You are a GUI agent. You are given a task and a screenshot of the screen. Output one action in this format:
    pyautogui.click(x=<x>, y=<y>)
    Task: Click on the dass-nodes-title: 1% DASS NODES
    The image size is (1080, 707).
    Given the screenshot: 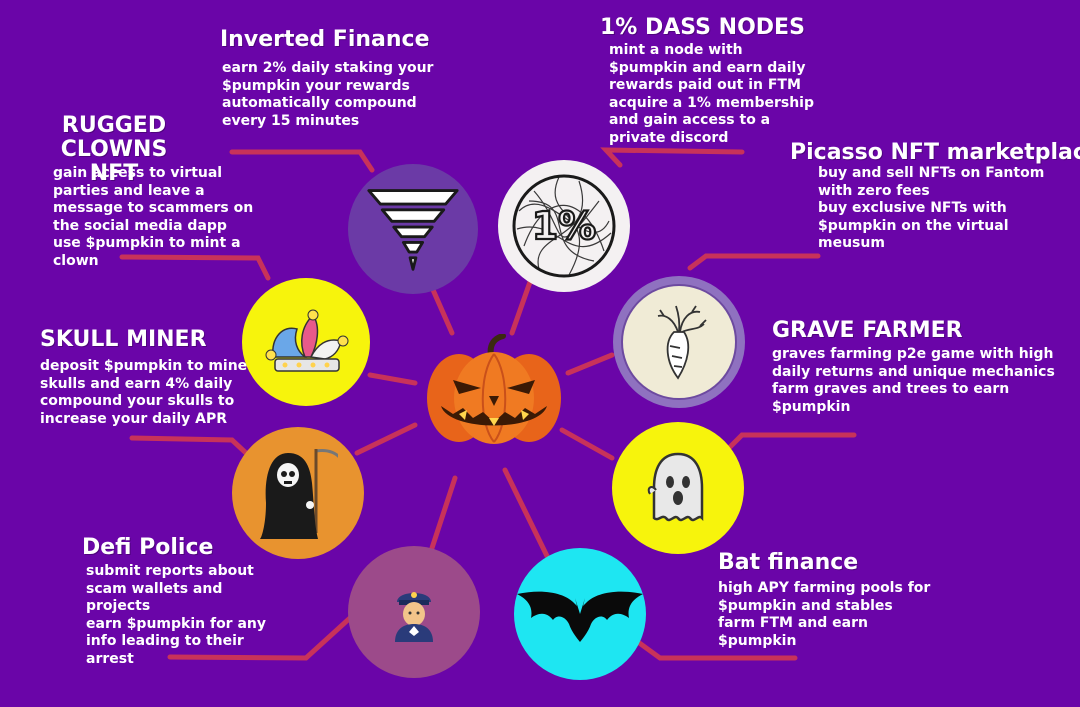 What is the action you would take?
    pyautogui.click(x=702, y=27)
    